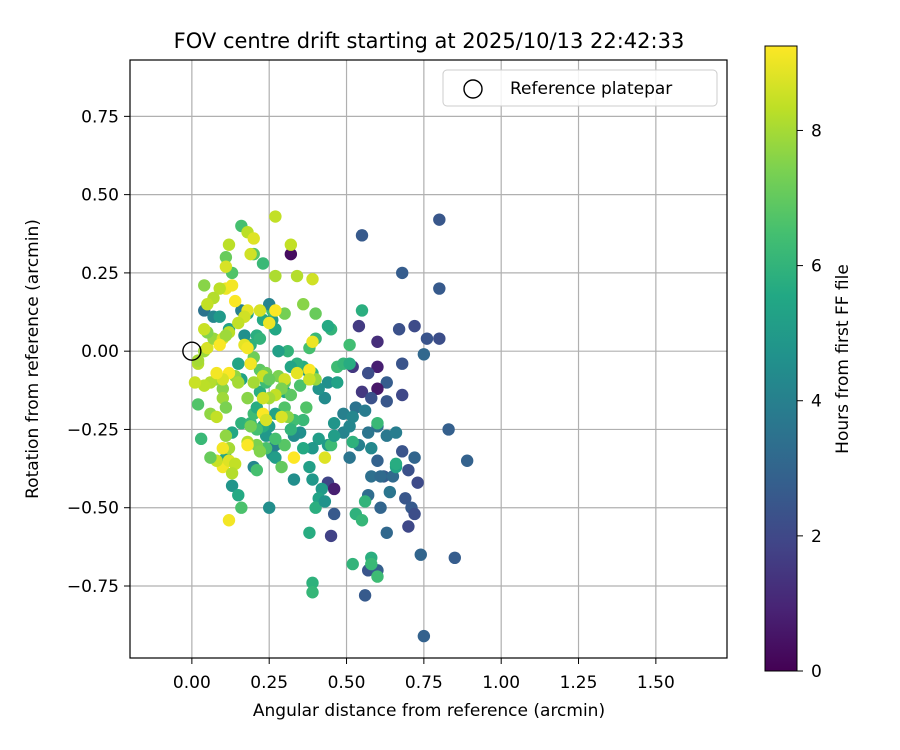 Image resolution: width=900 pixels, height=750 pixels. I want to click on y-axis-ticks: −0.75 −0.50 −0.25 0.00 0.25 0.50 0.75, so click(98, 352).